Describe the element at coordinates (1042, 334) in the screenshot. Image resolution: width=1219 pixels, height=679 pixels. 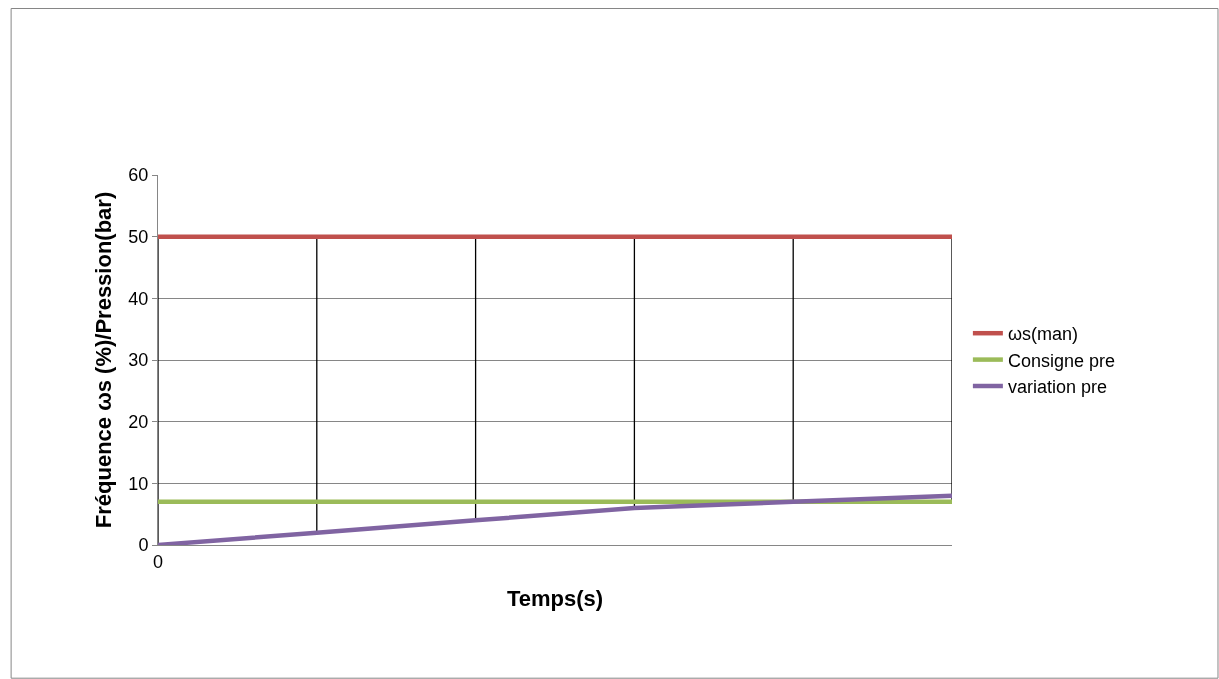
I see `legend-label: ωs(man)` at that location.